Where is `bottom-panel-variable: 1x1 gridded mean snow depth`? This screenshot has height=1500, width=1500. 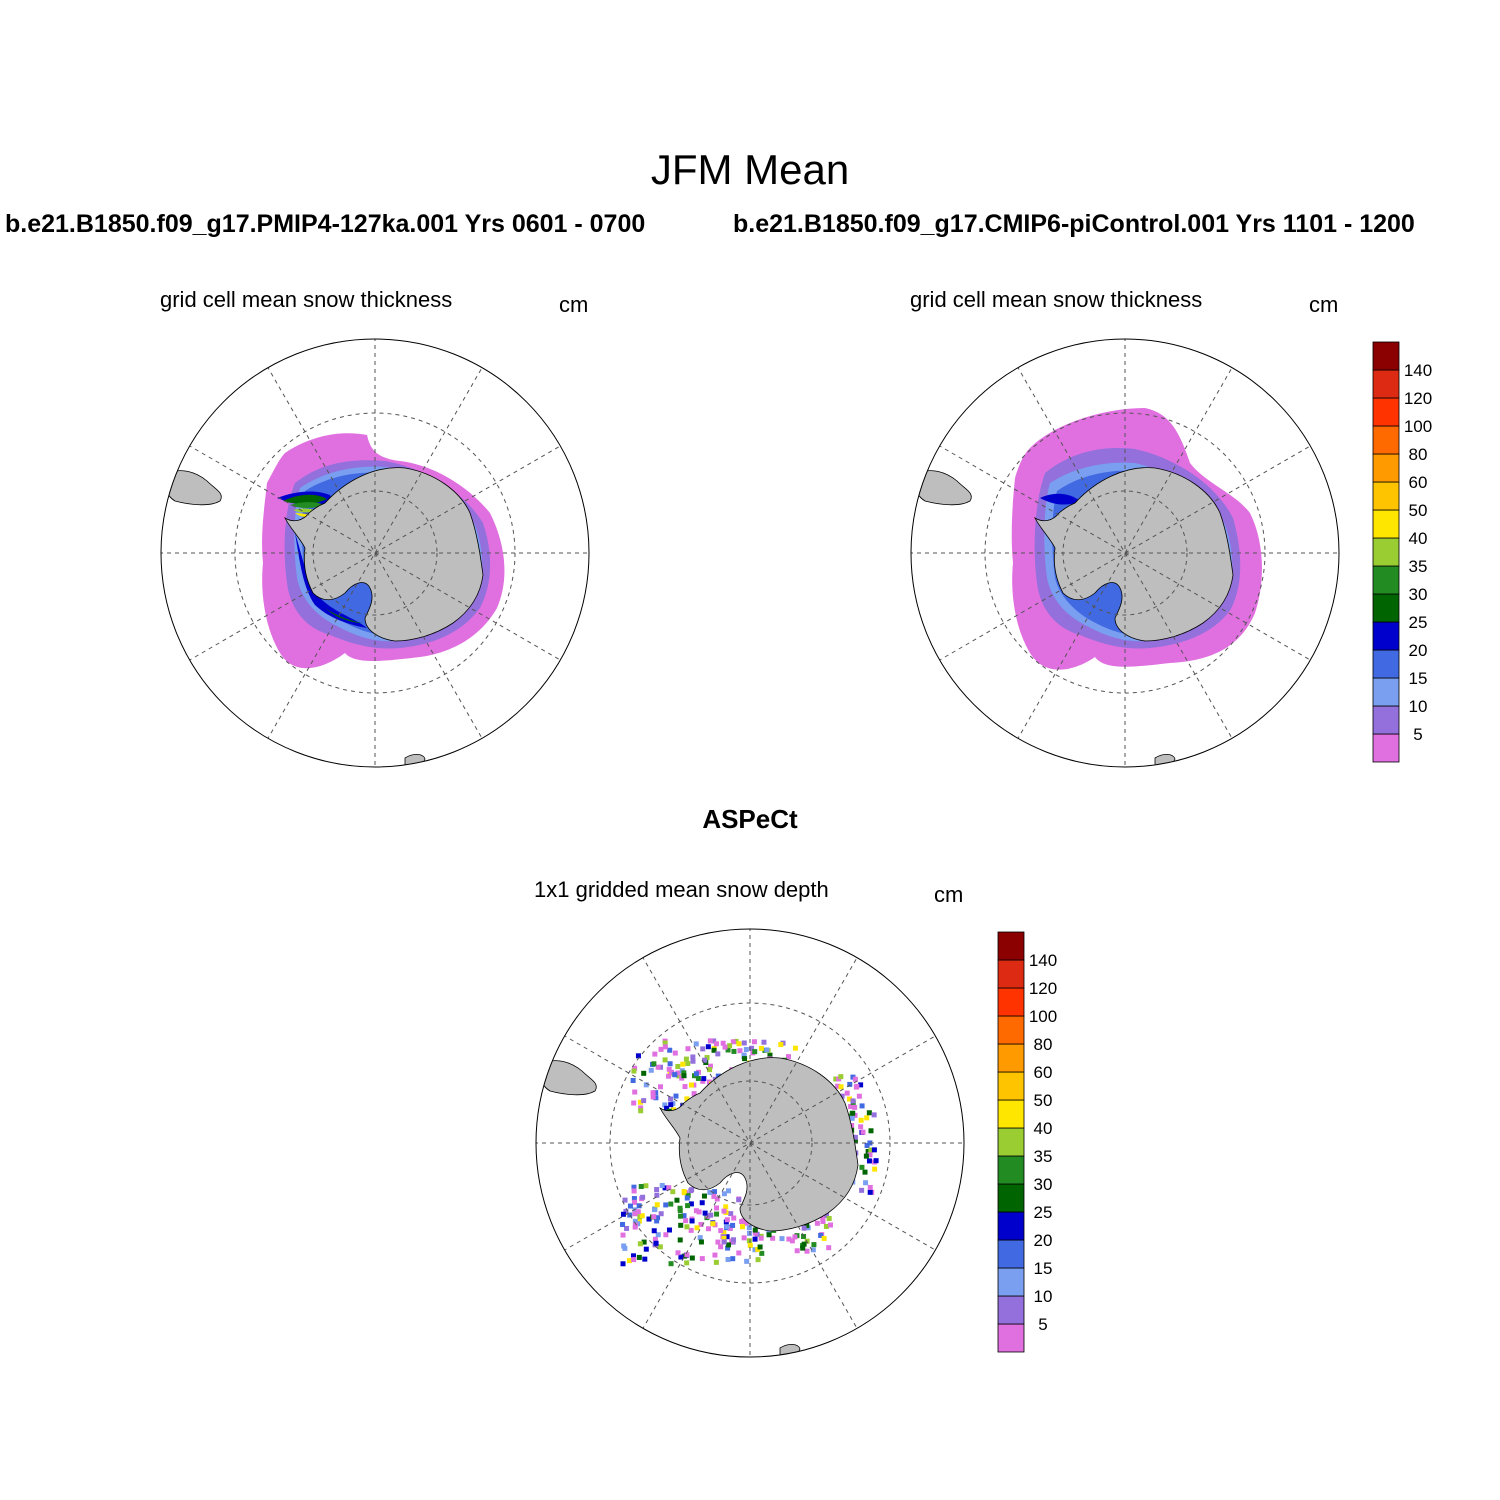
bottom-panel-variable: 1x1 gridded mean snow depth is located at coordinates (681, 889).